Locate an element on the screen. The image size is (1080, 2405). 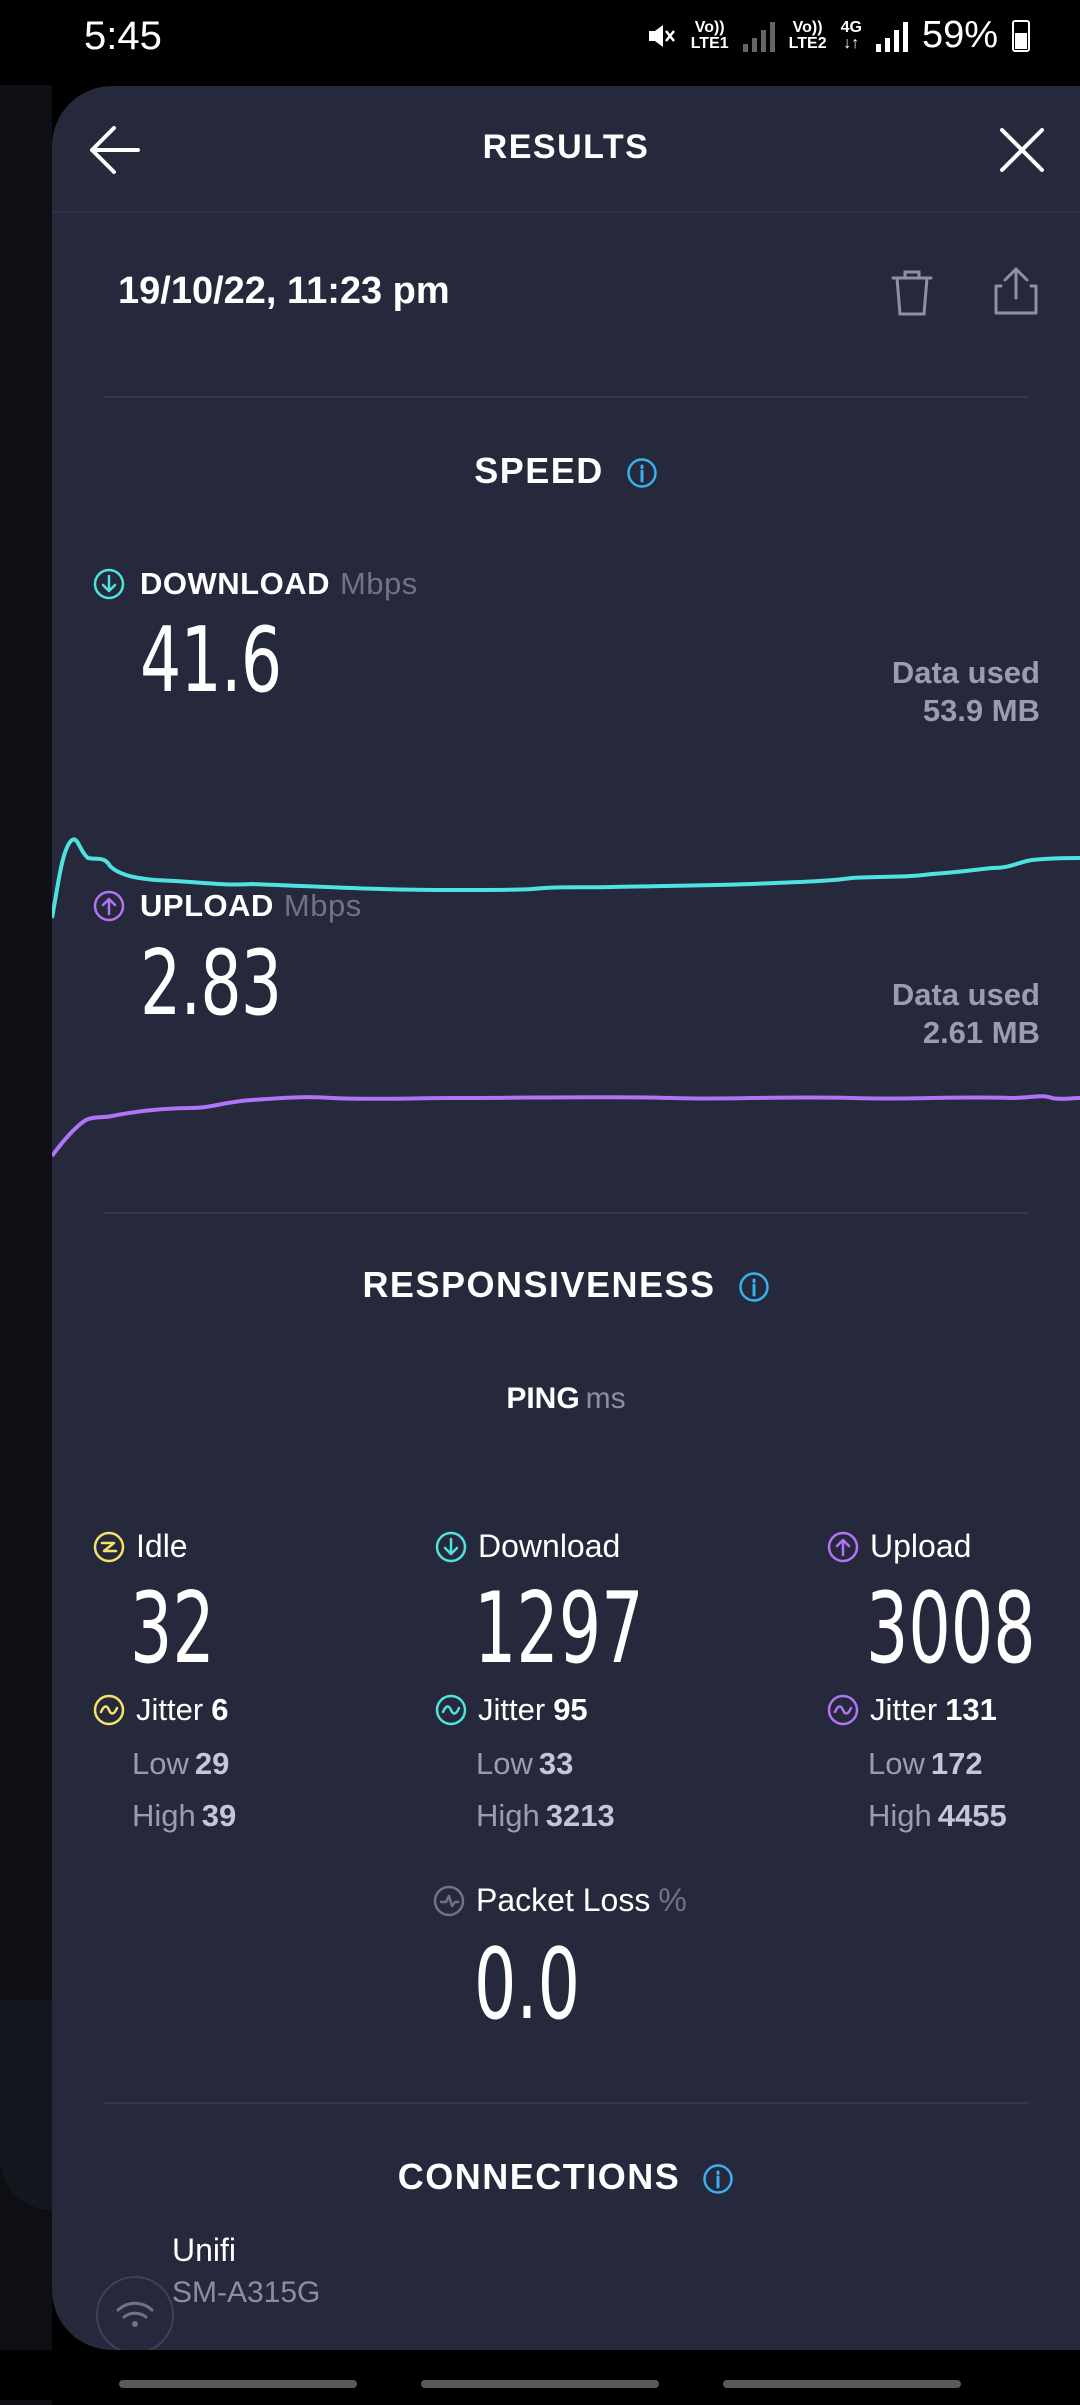
test-datetime: 19/10/22, 11:23 pm is located at coordinates (284, 291).